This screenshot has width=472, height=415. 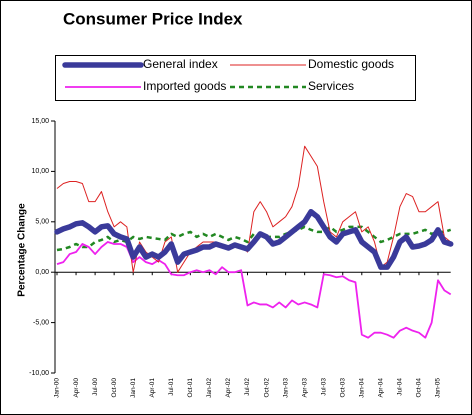 I want to click on legend-label: Services, so click(x=331, y=86).